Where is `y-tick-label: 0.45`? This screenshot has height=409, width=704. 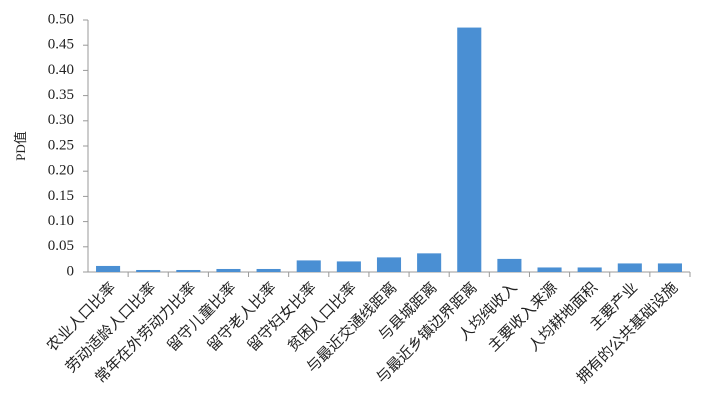 y-tick-label: 0.45 is located at coordinates (61, 45).